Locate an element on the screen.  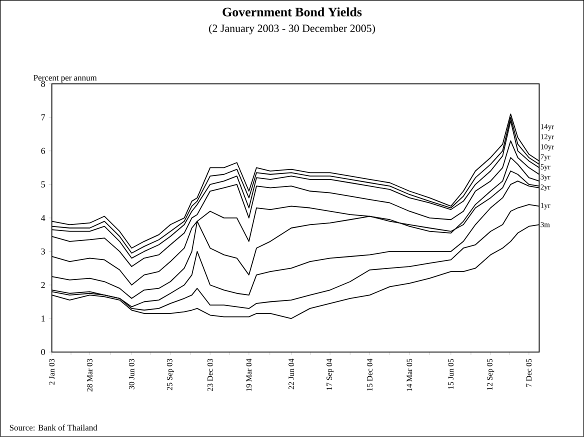
y-tick-label: 8 is located at coordinates (43, 83).